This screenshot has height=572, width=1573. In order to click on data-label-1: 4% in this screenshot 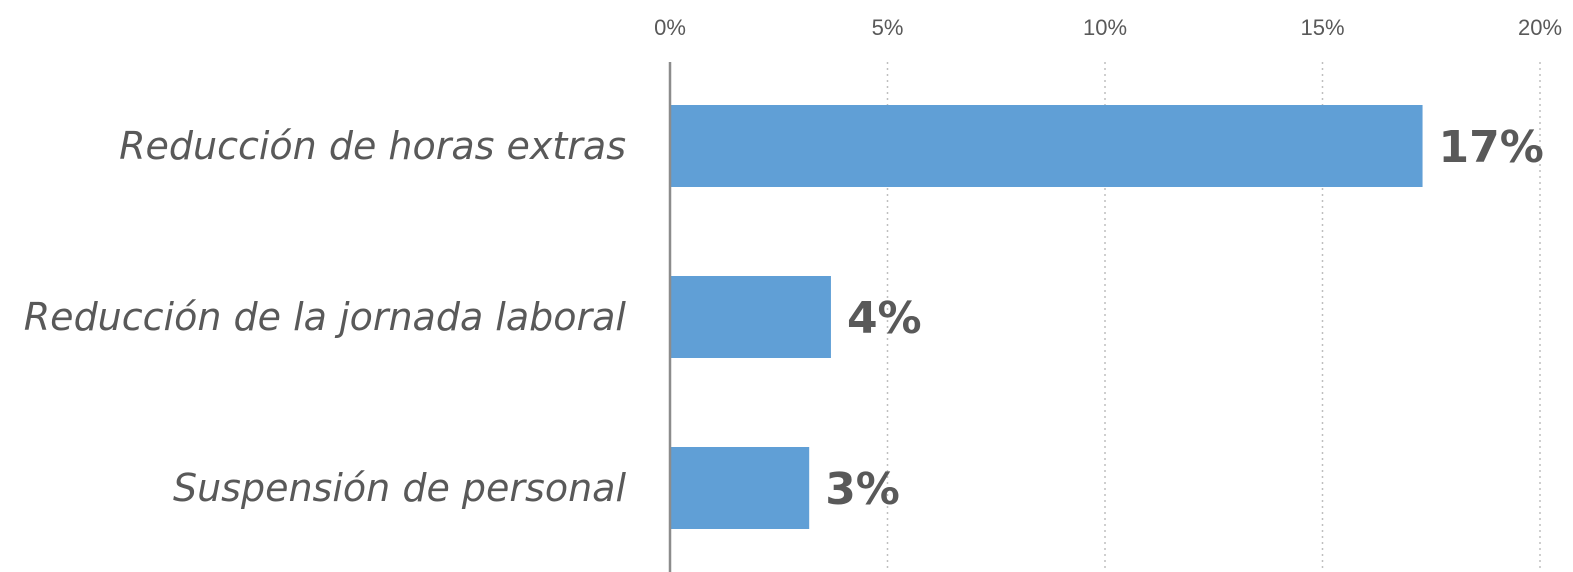, I will do `click(884, 318)`.